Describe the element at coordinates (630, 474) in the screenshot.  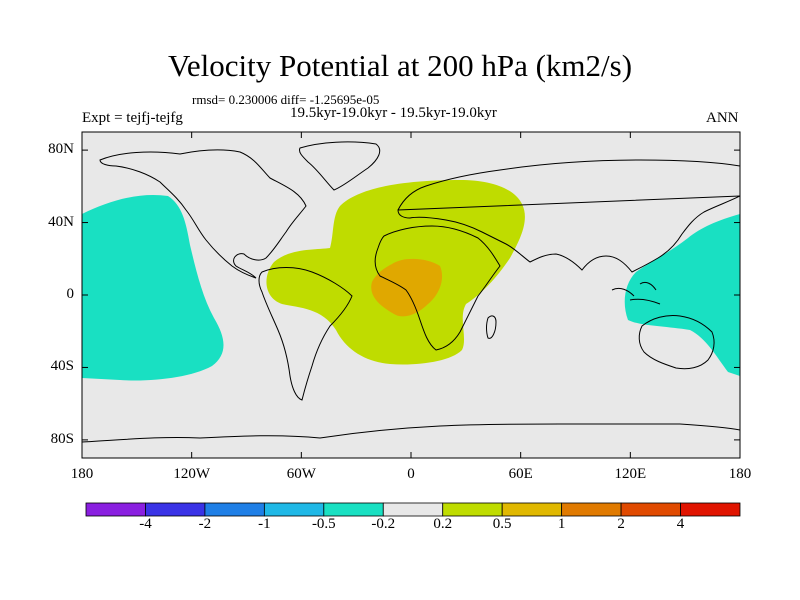
I see `lon-tick-label: 120E` at that location.